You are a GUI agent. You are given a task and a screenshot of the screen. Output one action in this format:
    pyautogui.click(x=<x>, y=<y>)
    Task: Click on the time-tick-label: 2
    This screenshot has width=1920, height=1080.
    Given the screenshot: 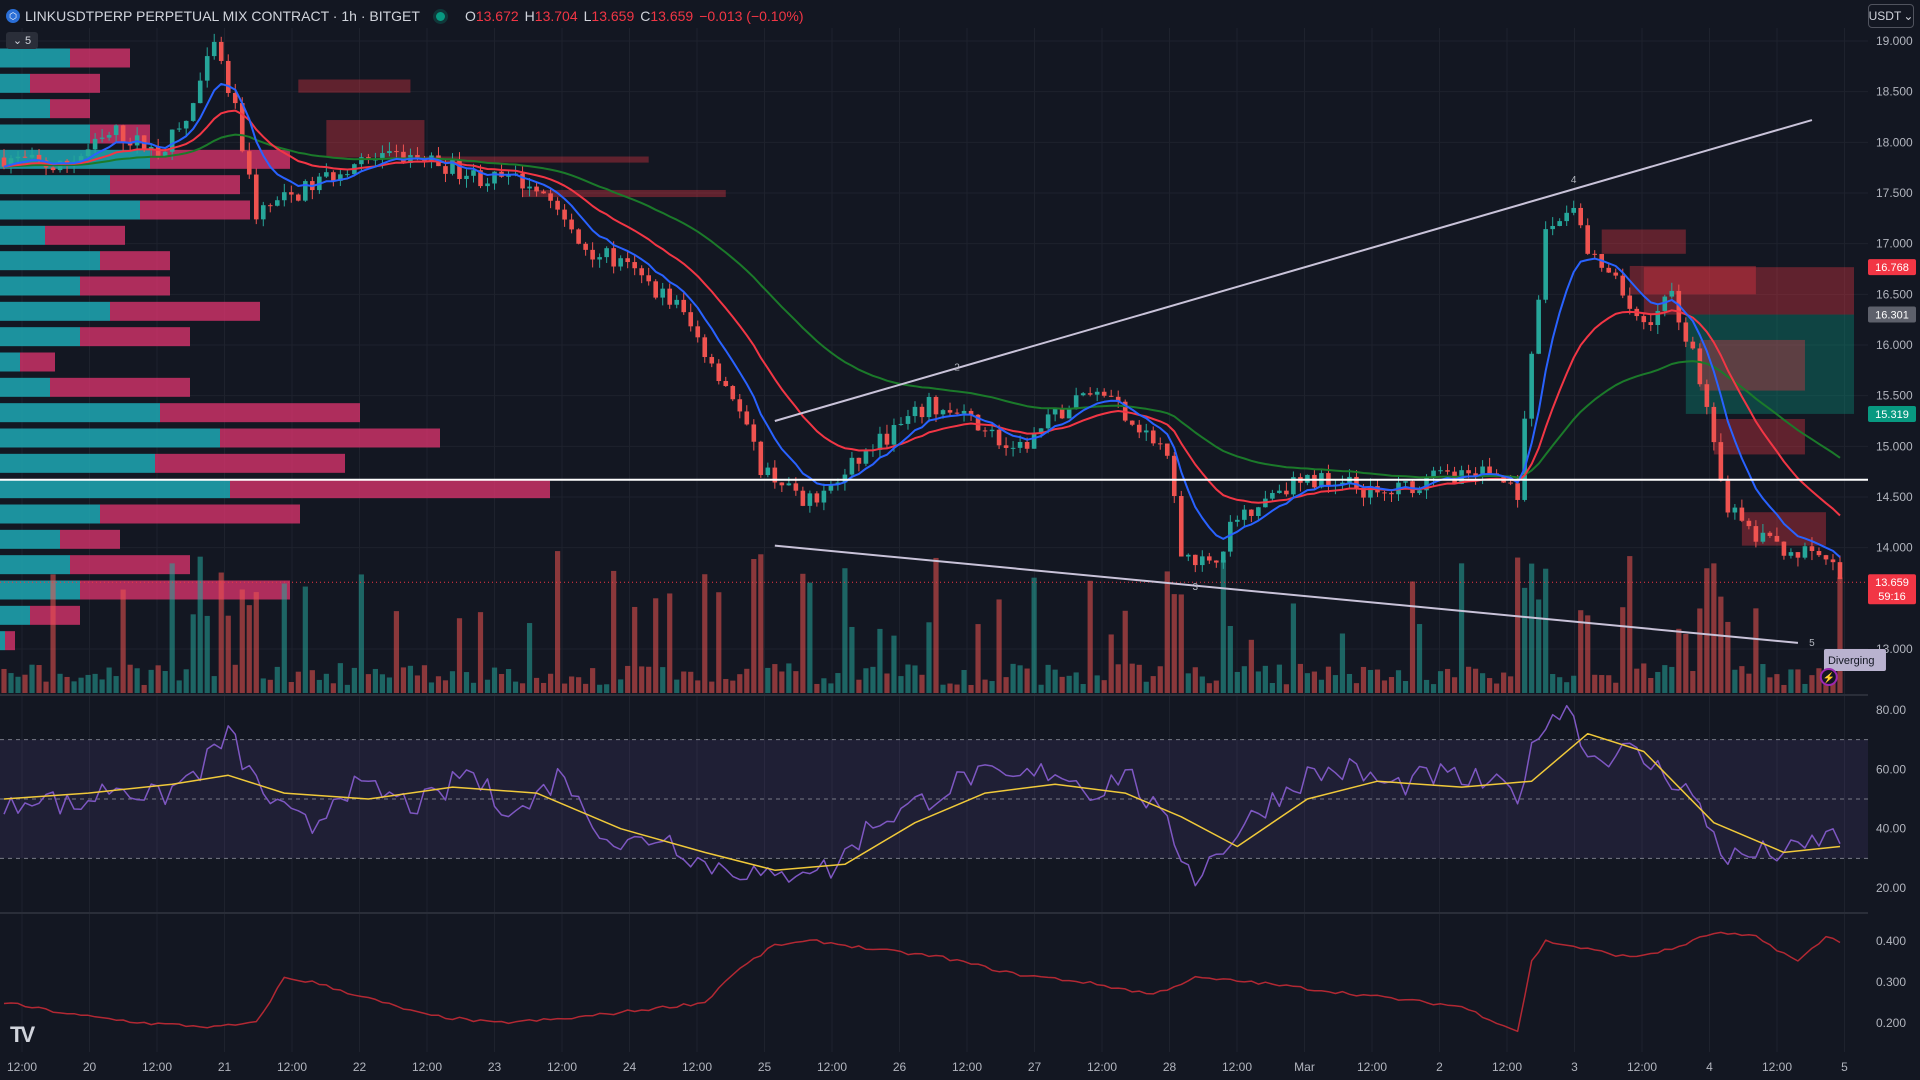 What is the action you would take?
    pyautogui.click(x=1439, y=1067)
    